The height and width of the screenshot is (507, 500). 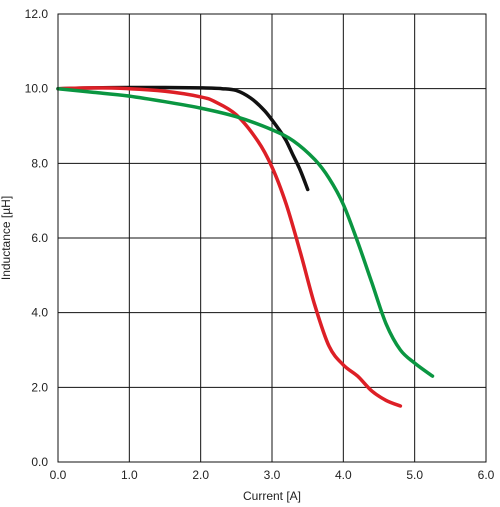 What do you see at coordinates (37, 14) in the screenshot?
I see `y-tick-label: 12.0` at bounding box center [37, 14].